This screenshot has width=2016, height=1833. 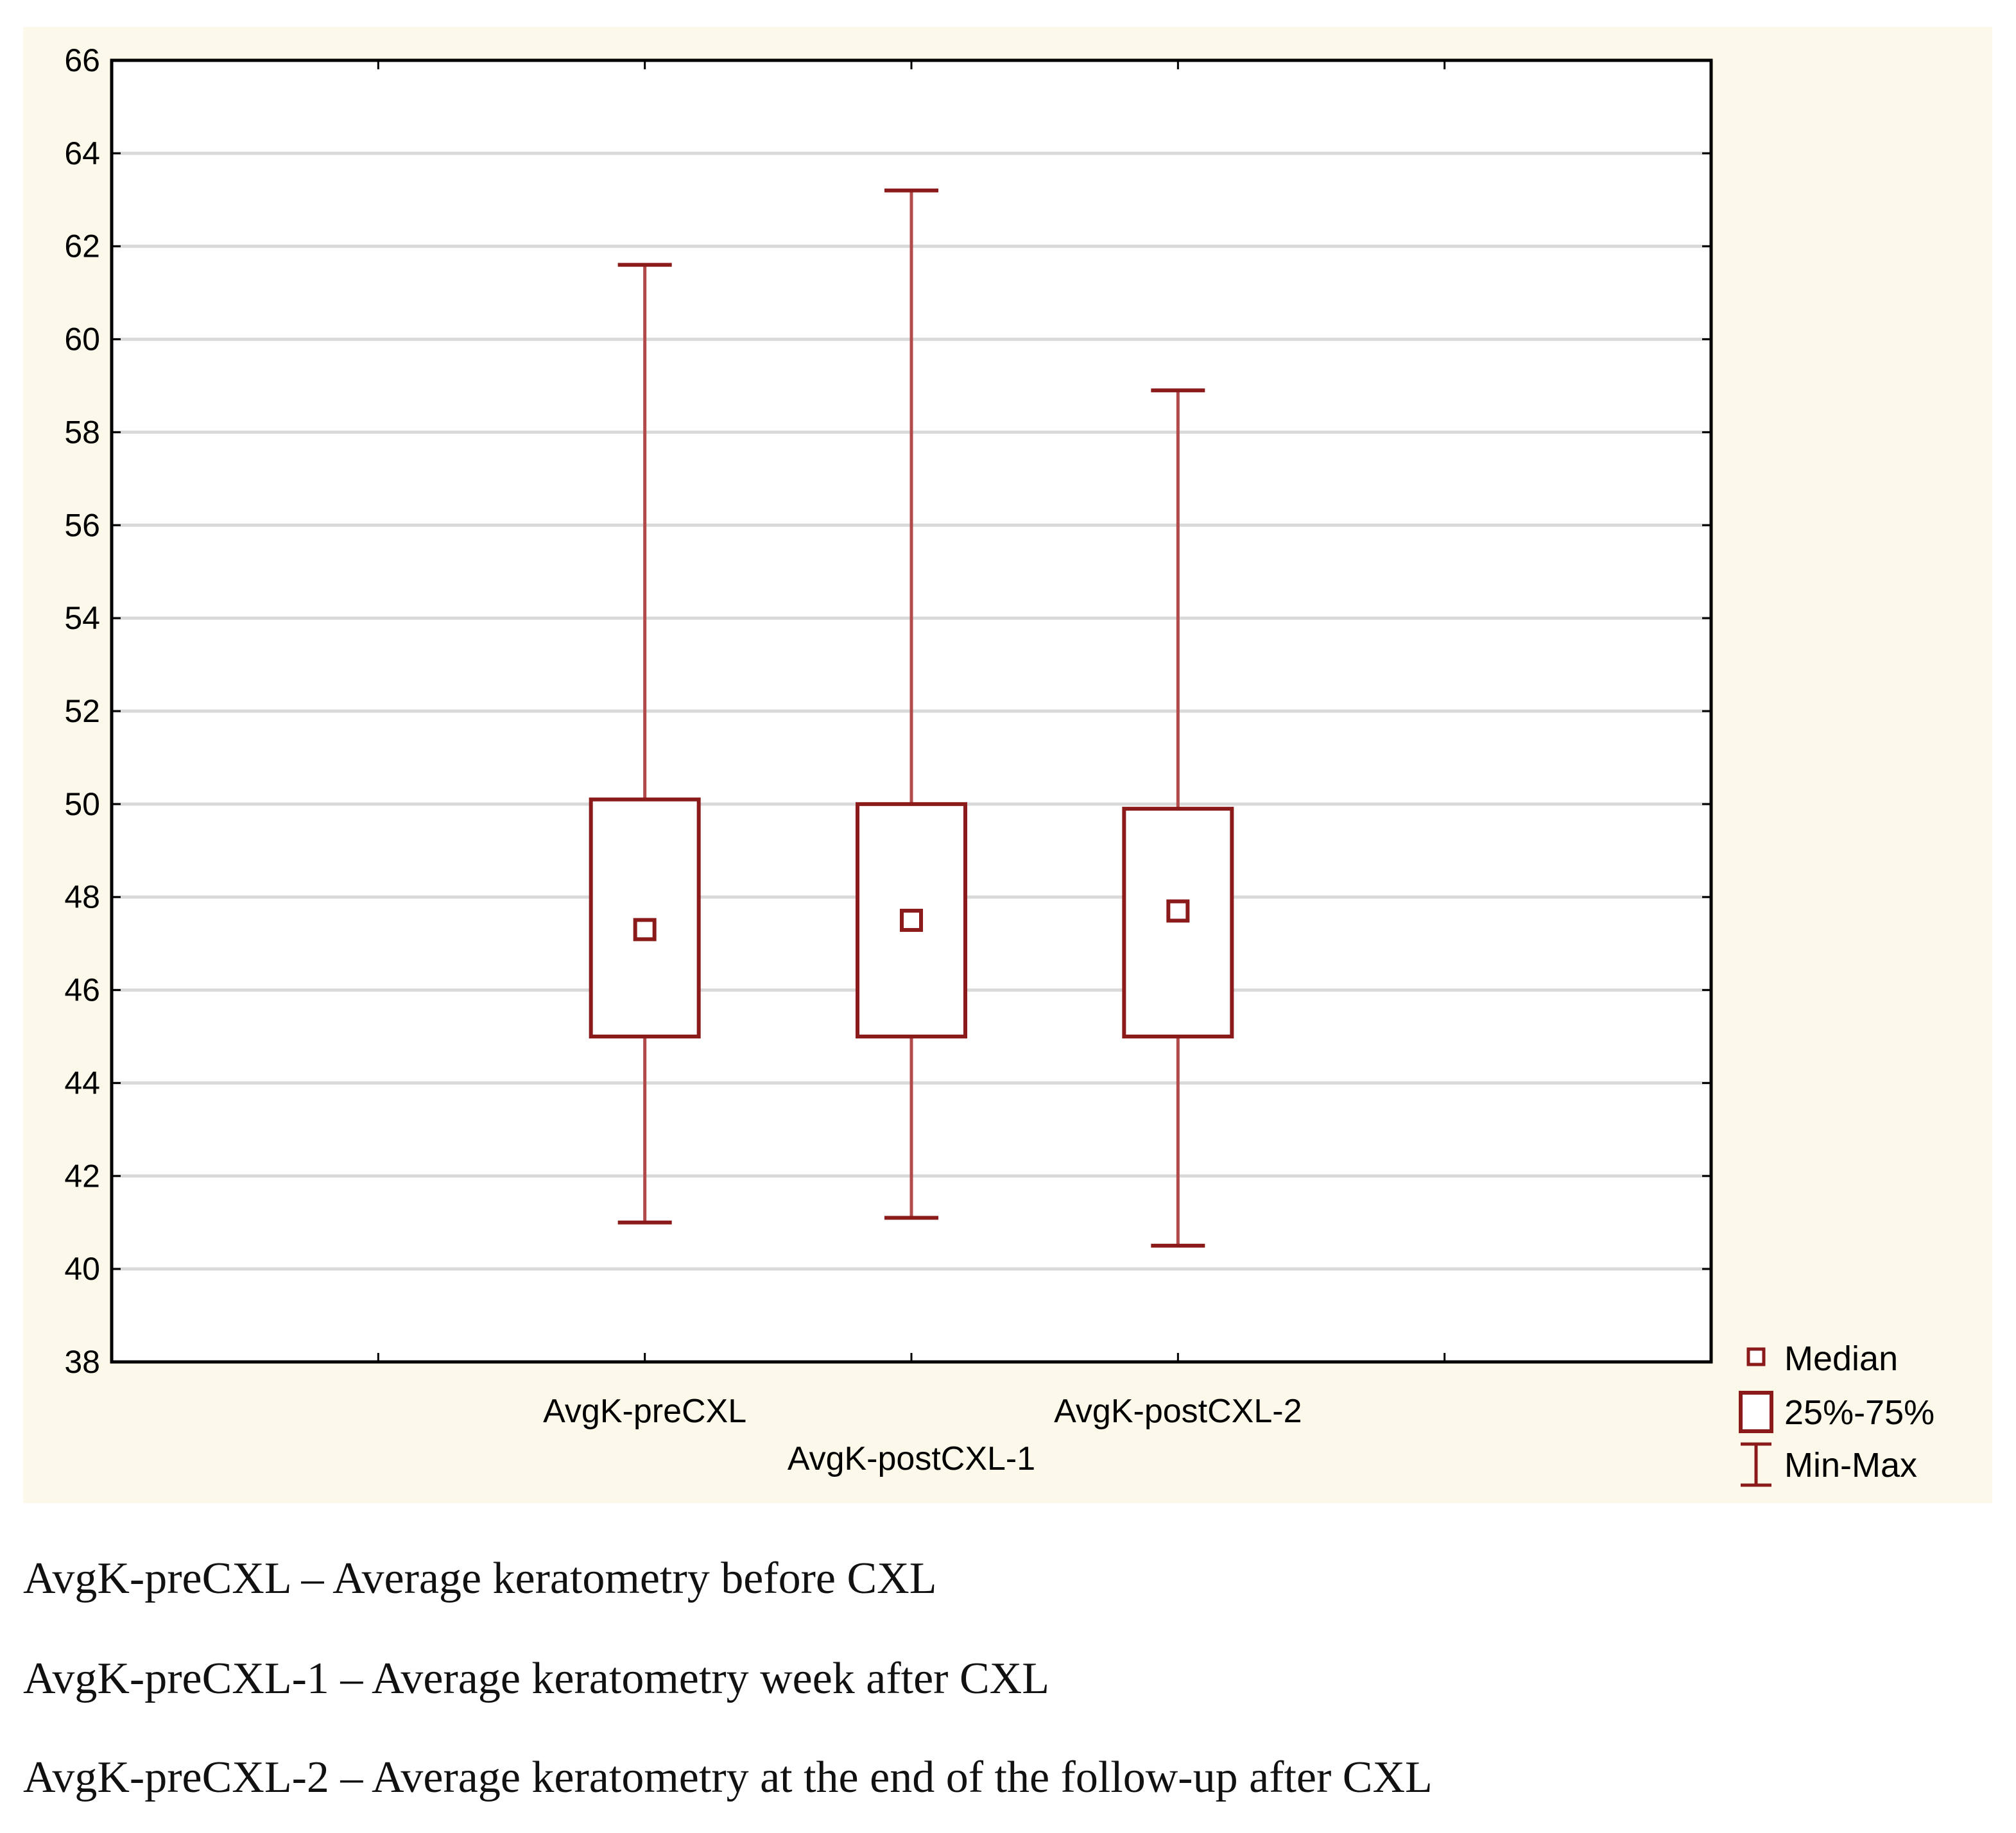 What do you see at coordinates (82, 60) in the screenshot?
I see `ytick-label-66: 66` at bounding box center [82, 60].